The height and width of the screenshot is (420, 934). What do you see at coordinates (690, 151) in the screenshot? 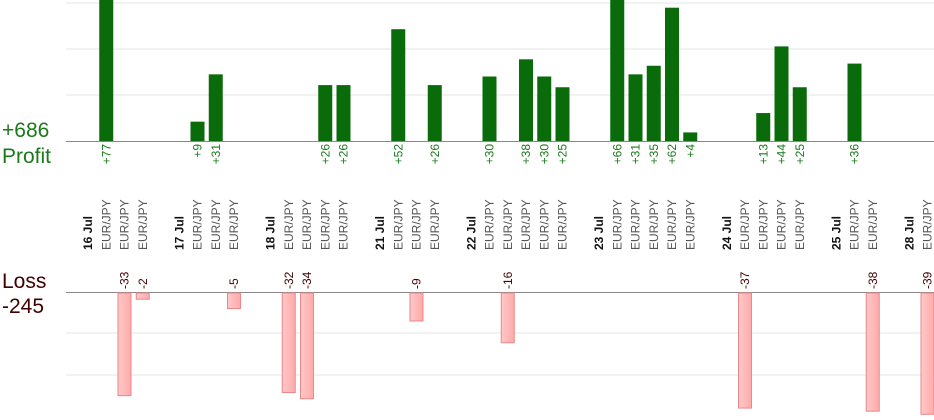
I see `profit-value-label: +4` at bounding box center [690, 151].